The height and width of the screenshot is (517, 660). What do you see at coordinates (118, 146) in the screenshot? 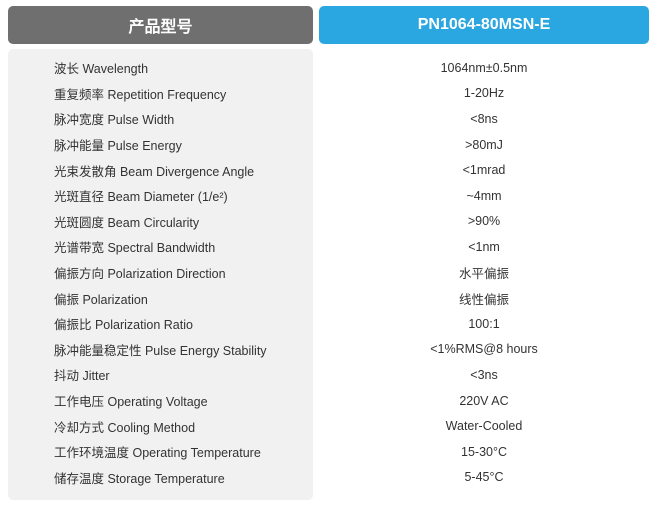
I see `spec-label: 脉冲能量 Pulse Energy` at bounding box center [118, 146].